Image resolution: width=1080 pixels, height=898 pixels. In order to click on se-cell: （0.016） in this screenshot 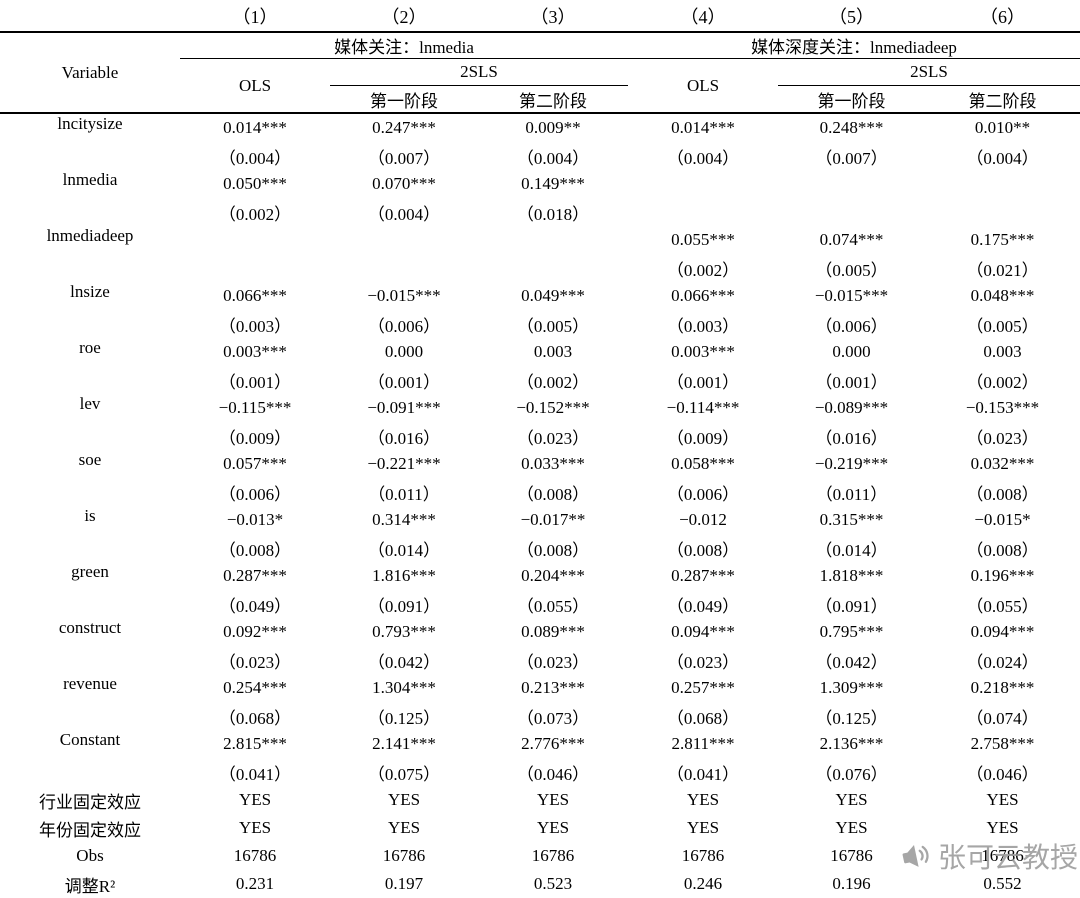, I will do `click(404, 438)`.